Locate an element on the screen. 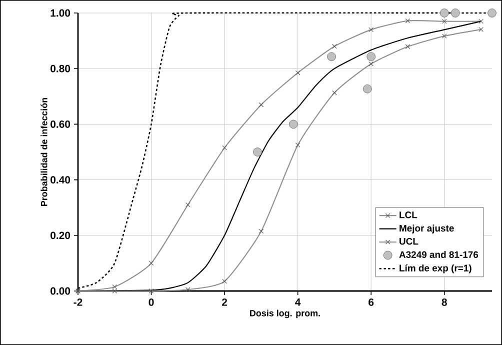 This screenshot has height=345, width=502. y-tick-label: 0.00 is located at coordinates (60, 291).